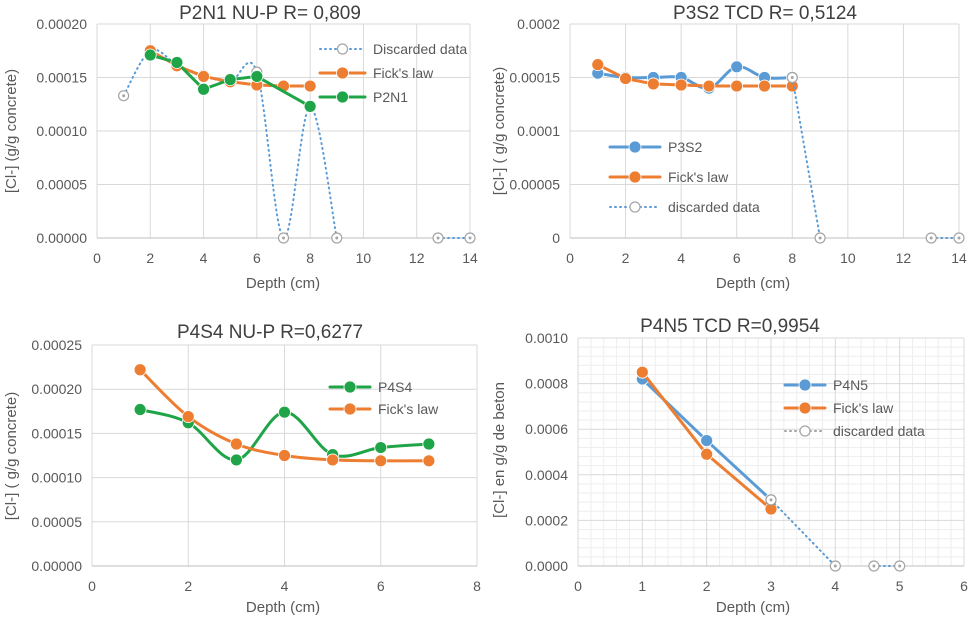 This screenshot has height=620, width=969. What do you see at coordinates (370, 387) in the screenshot?
I see `legend-item: P4S4` at bounding box center [370, 387].